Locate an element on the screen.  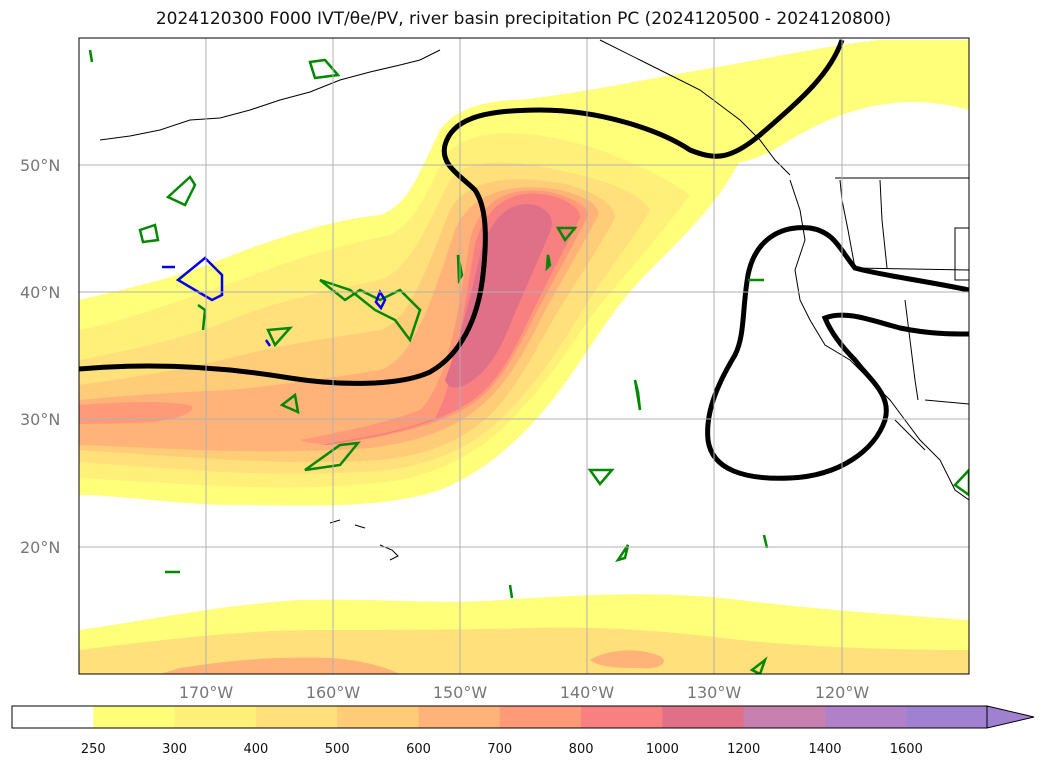
colorbar-tick-label: 1000 is located at coordinates (662, 749).